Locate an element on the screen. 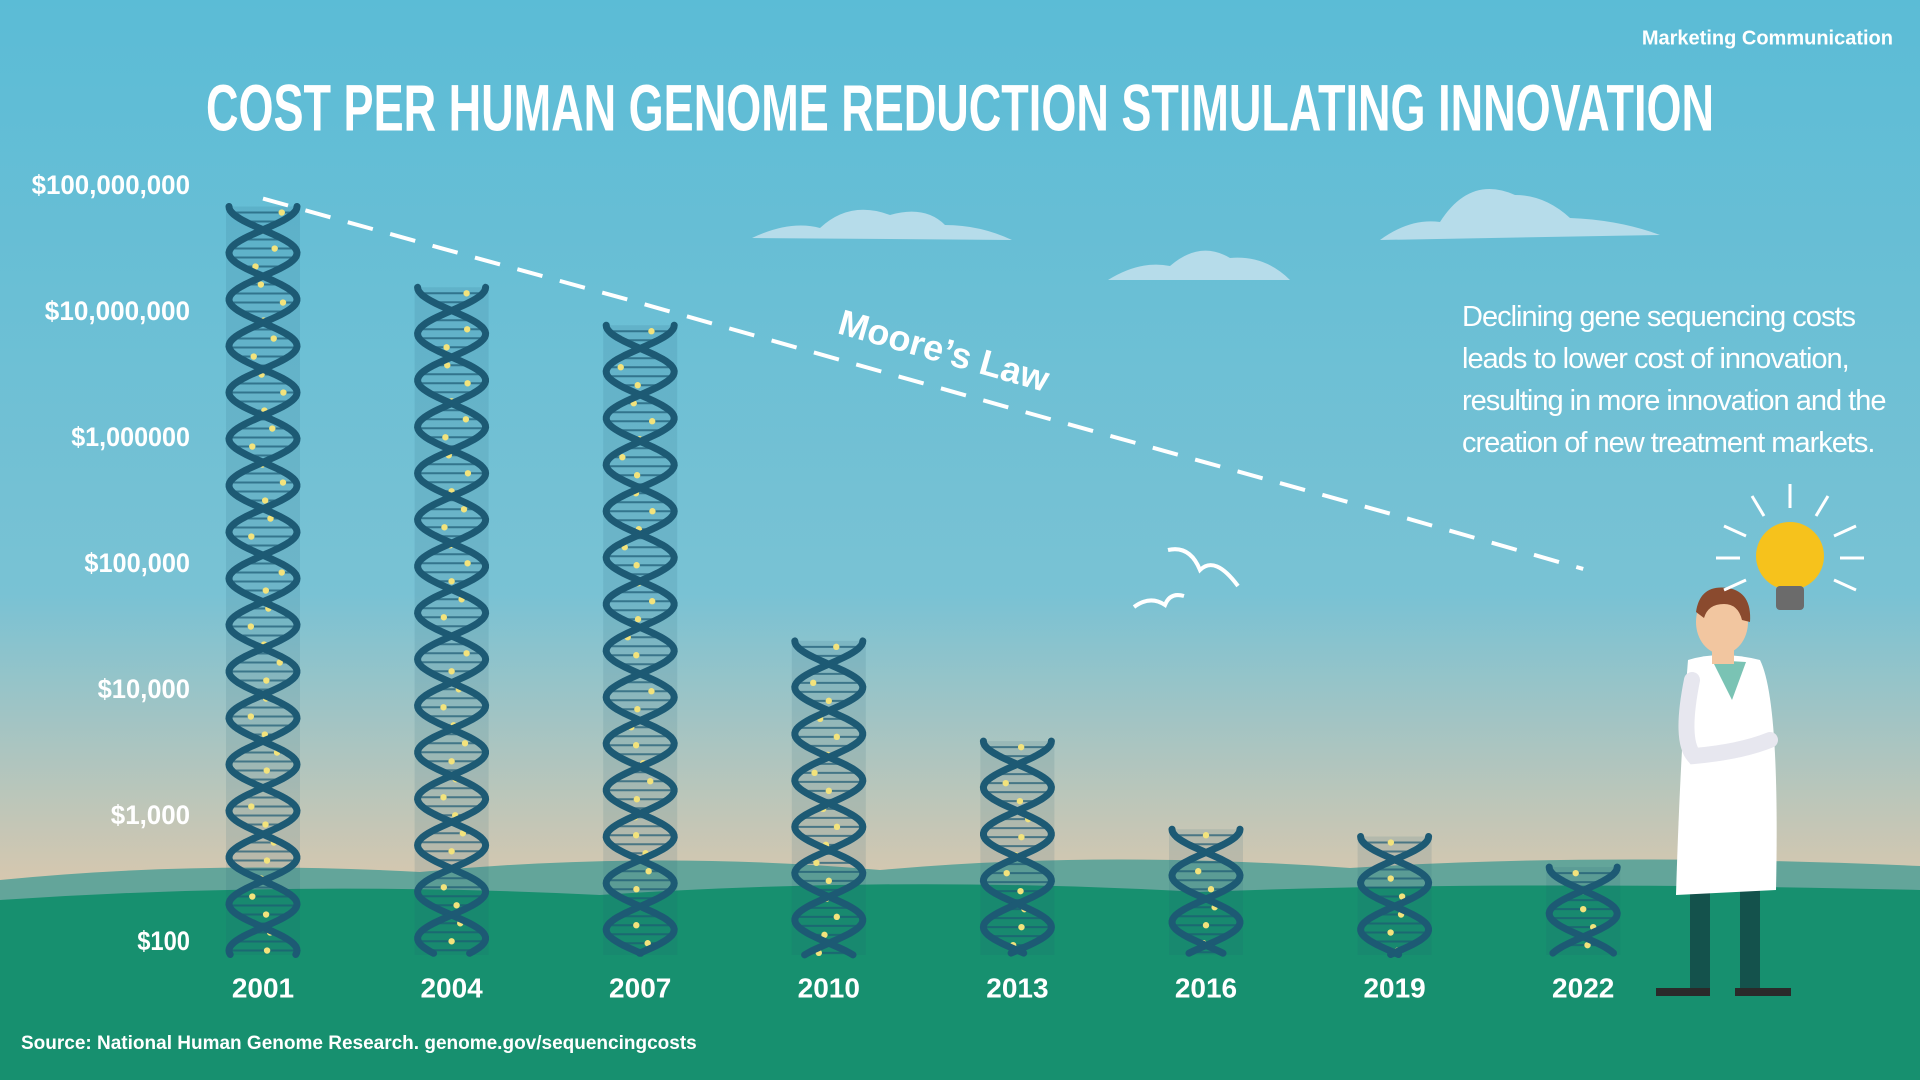 Image resolution: width=1920 pixels, height=1080 pixels. x-tick-label: 2001 is located at coordinates (263, 987).